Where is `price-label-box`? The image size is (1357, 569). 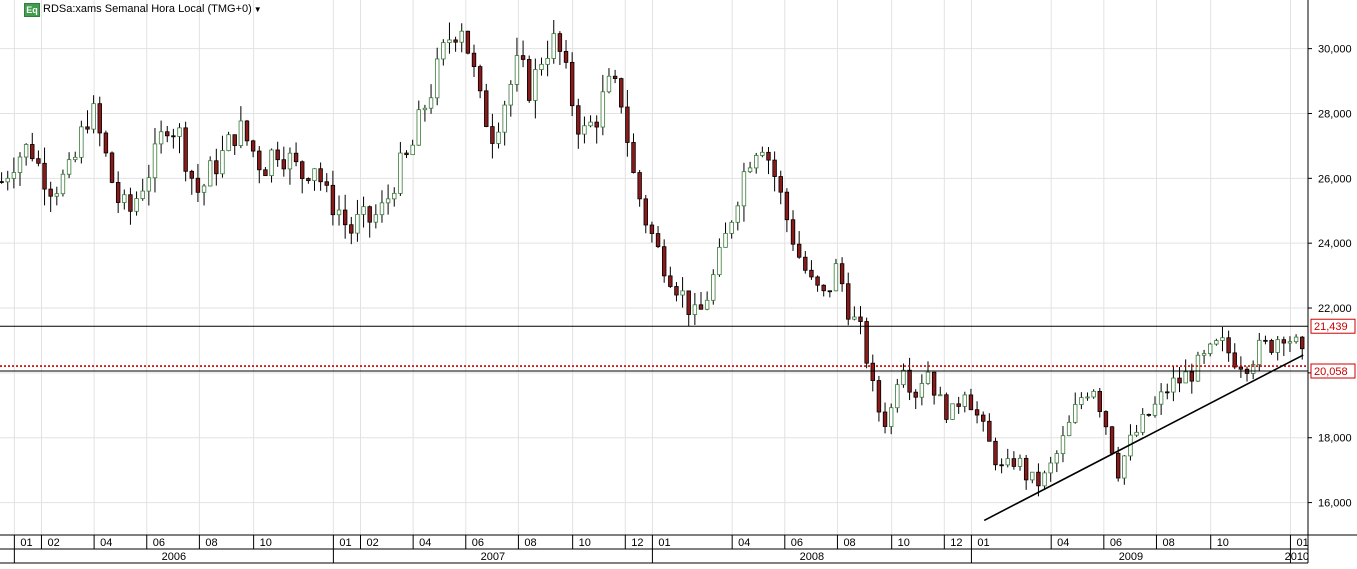 price-label-box is located at coordinates (1333, 371).